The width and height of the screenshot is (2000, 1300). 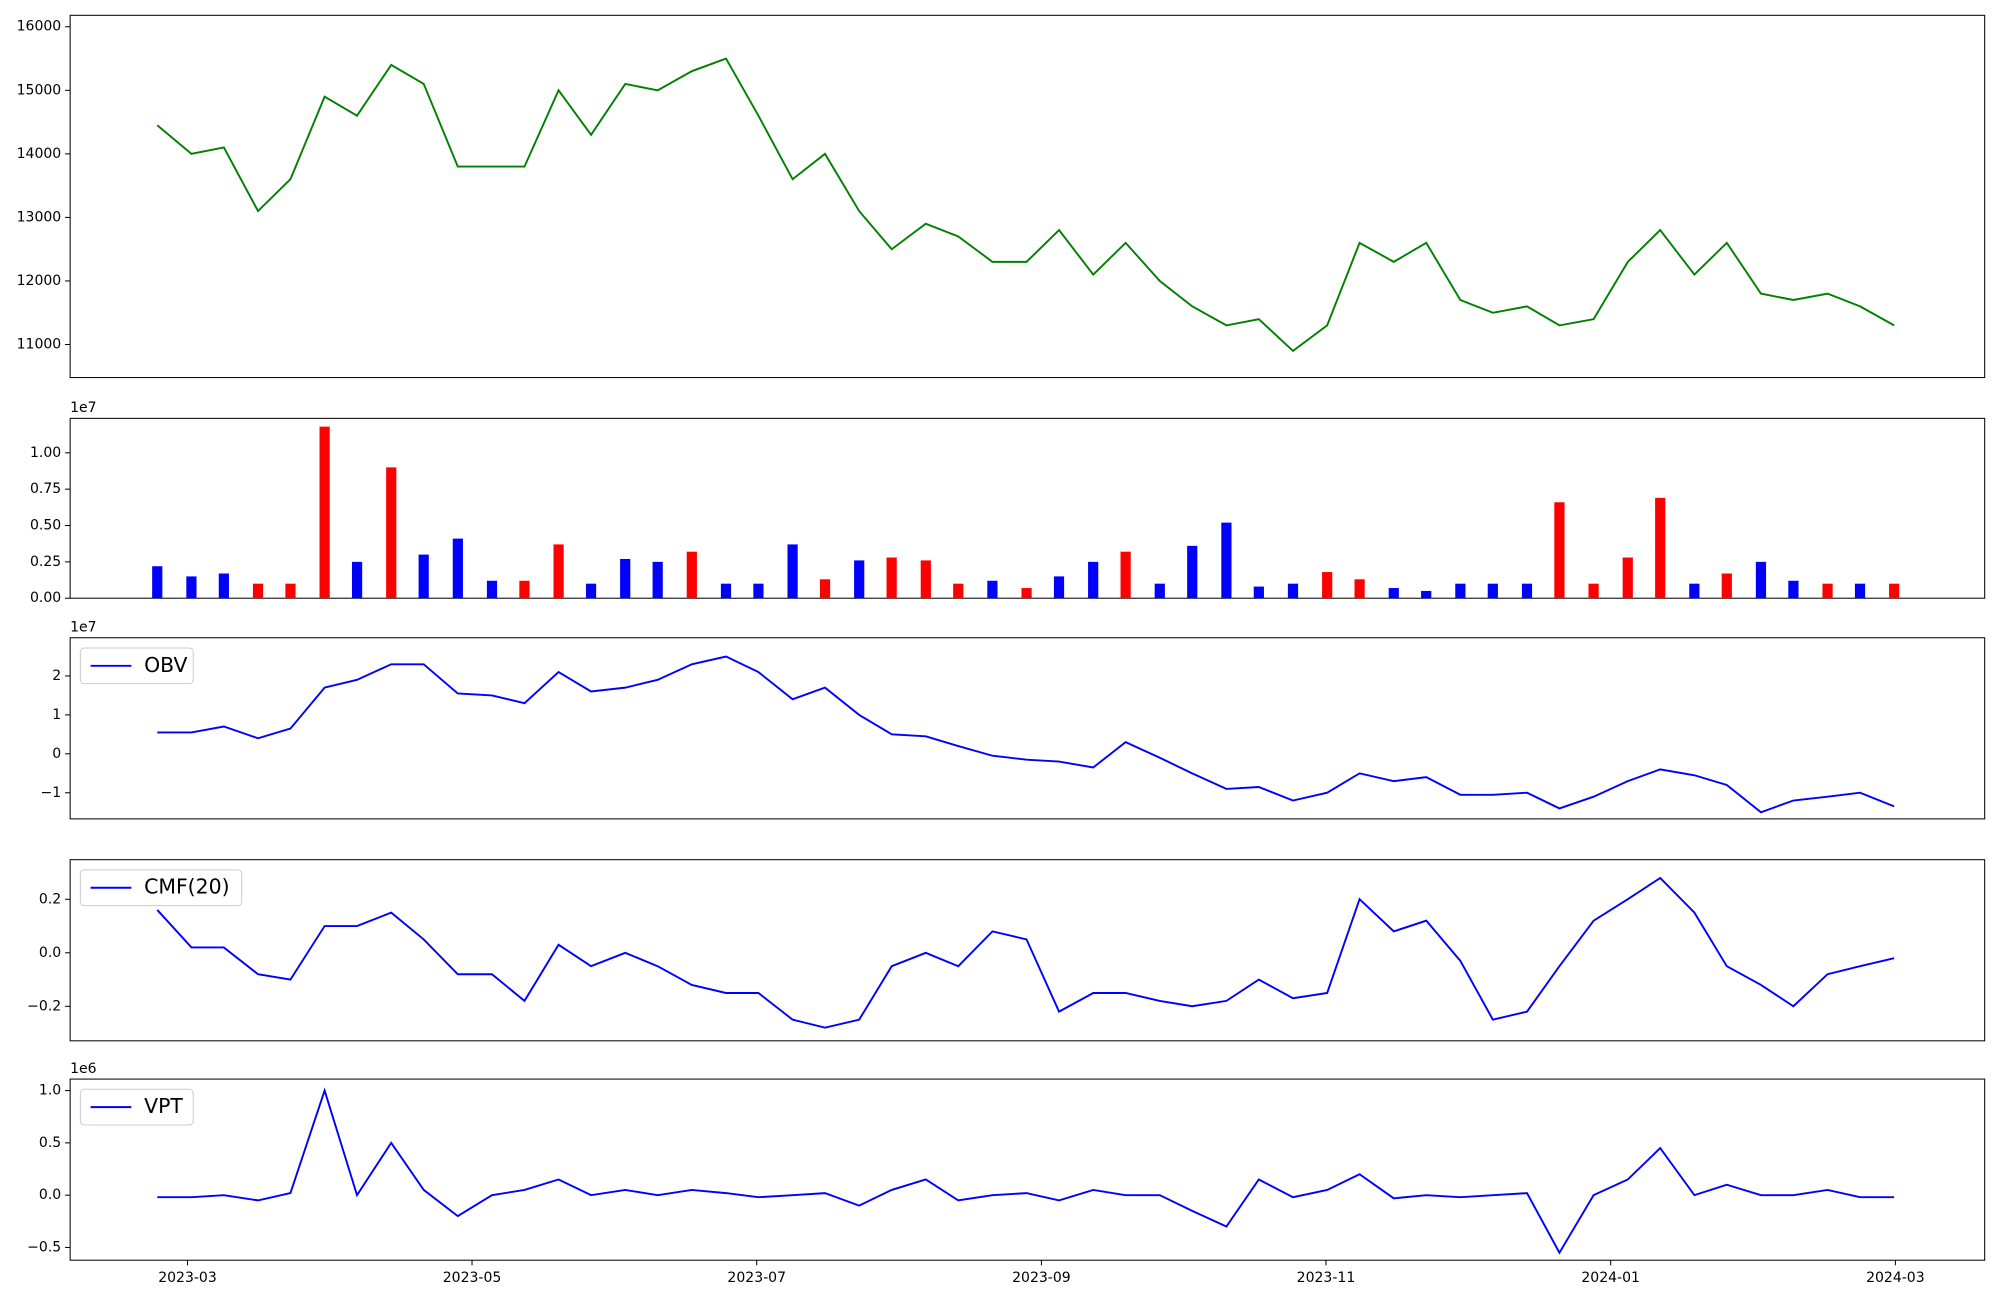 What do you see at coordinates (56, 676) in the screenshot?
I see `y-tick-label: 2` at bounding box center [56, 676].